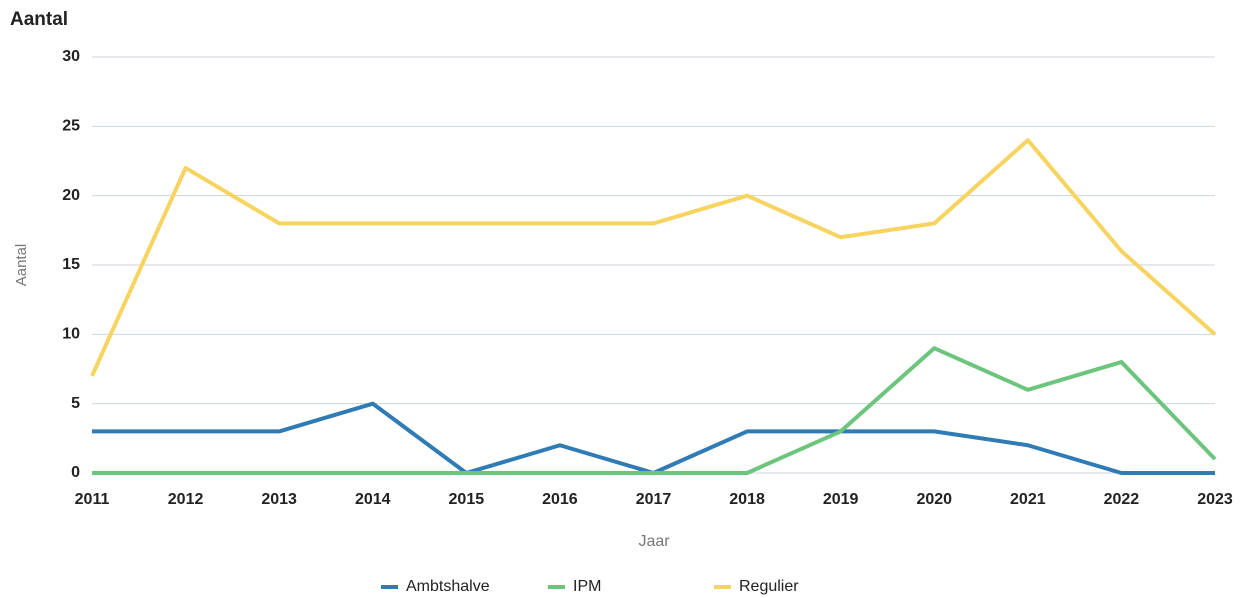 The width and height of the screenshot is (1243, 598). Describe the element at coordinates (1028, 499) in the screenshot. I see `x-tick-label: 2021` at that location.